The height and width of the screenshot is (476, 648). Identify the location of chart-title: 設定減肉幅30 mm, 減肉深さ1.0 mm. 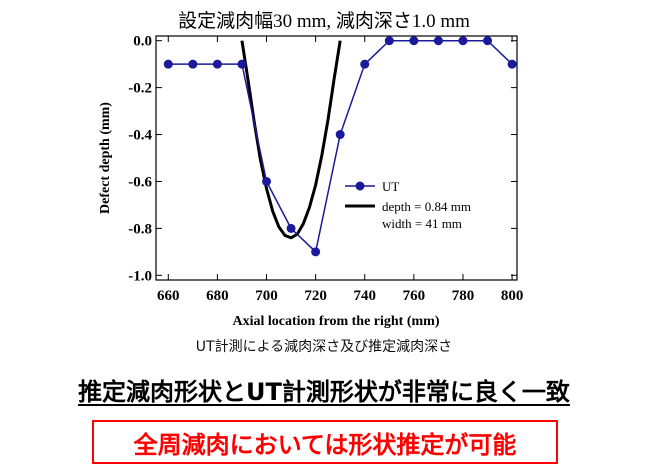
(324, 21).